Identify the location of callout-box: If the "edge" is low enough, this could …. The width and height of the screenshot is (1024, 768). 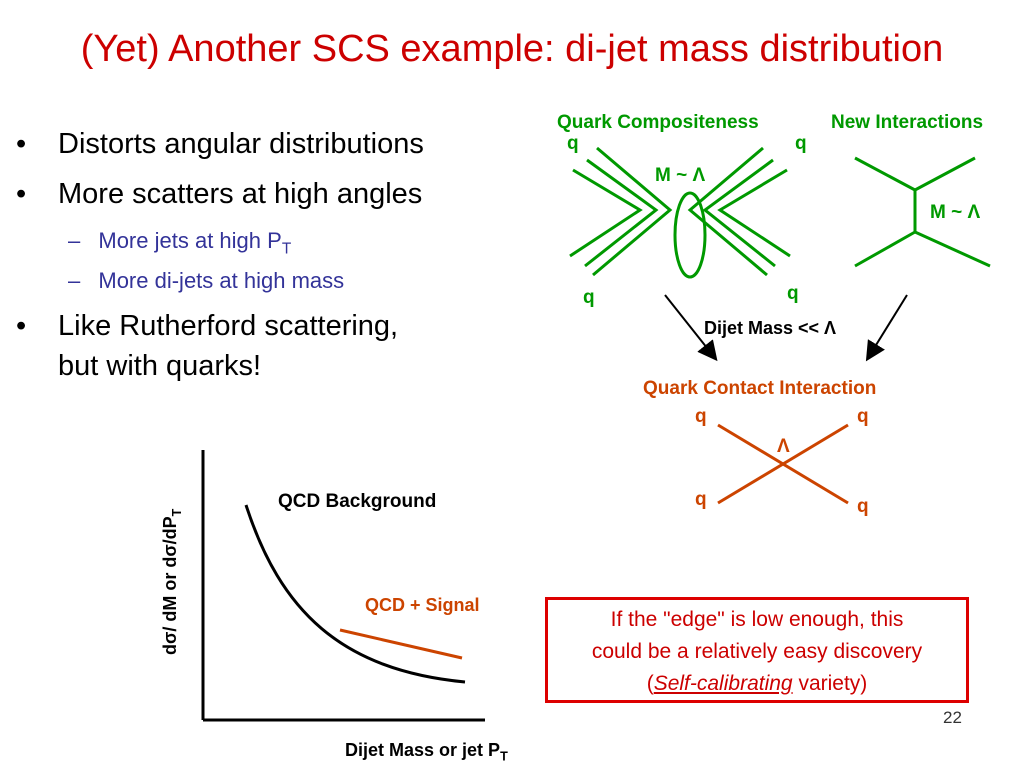
(757, 650).